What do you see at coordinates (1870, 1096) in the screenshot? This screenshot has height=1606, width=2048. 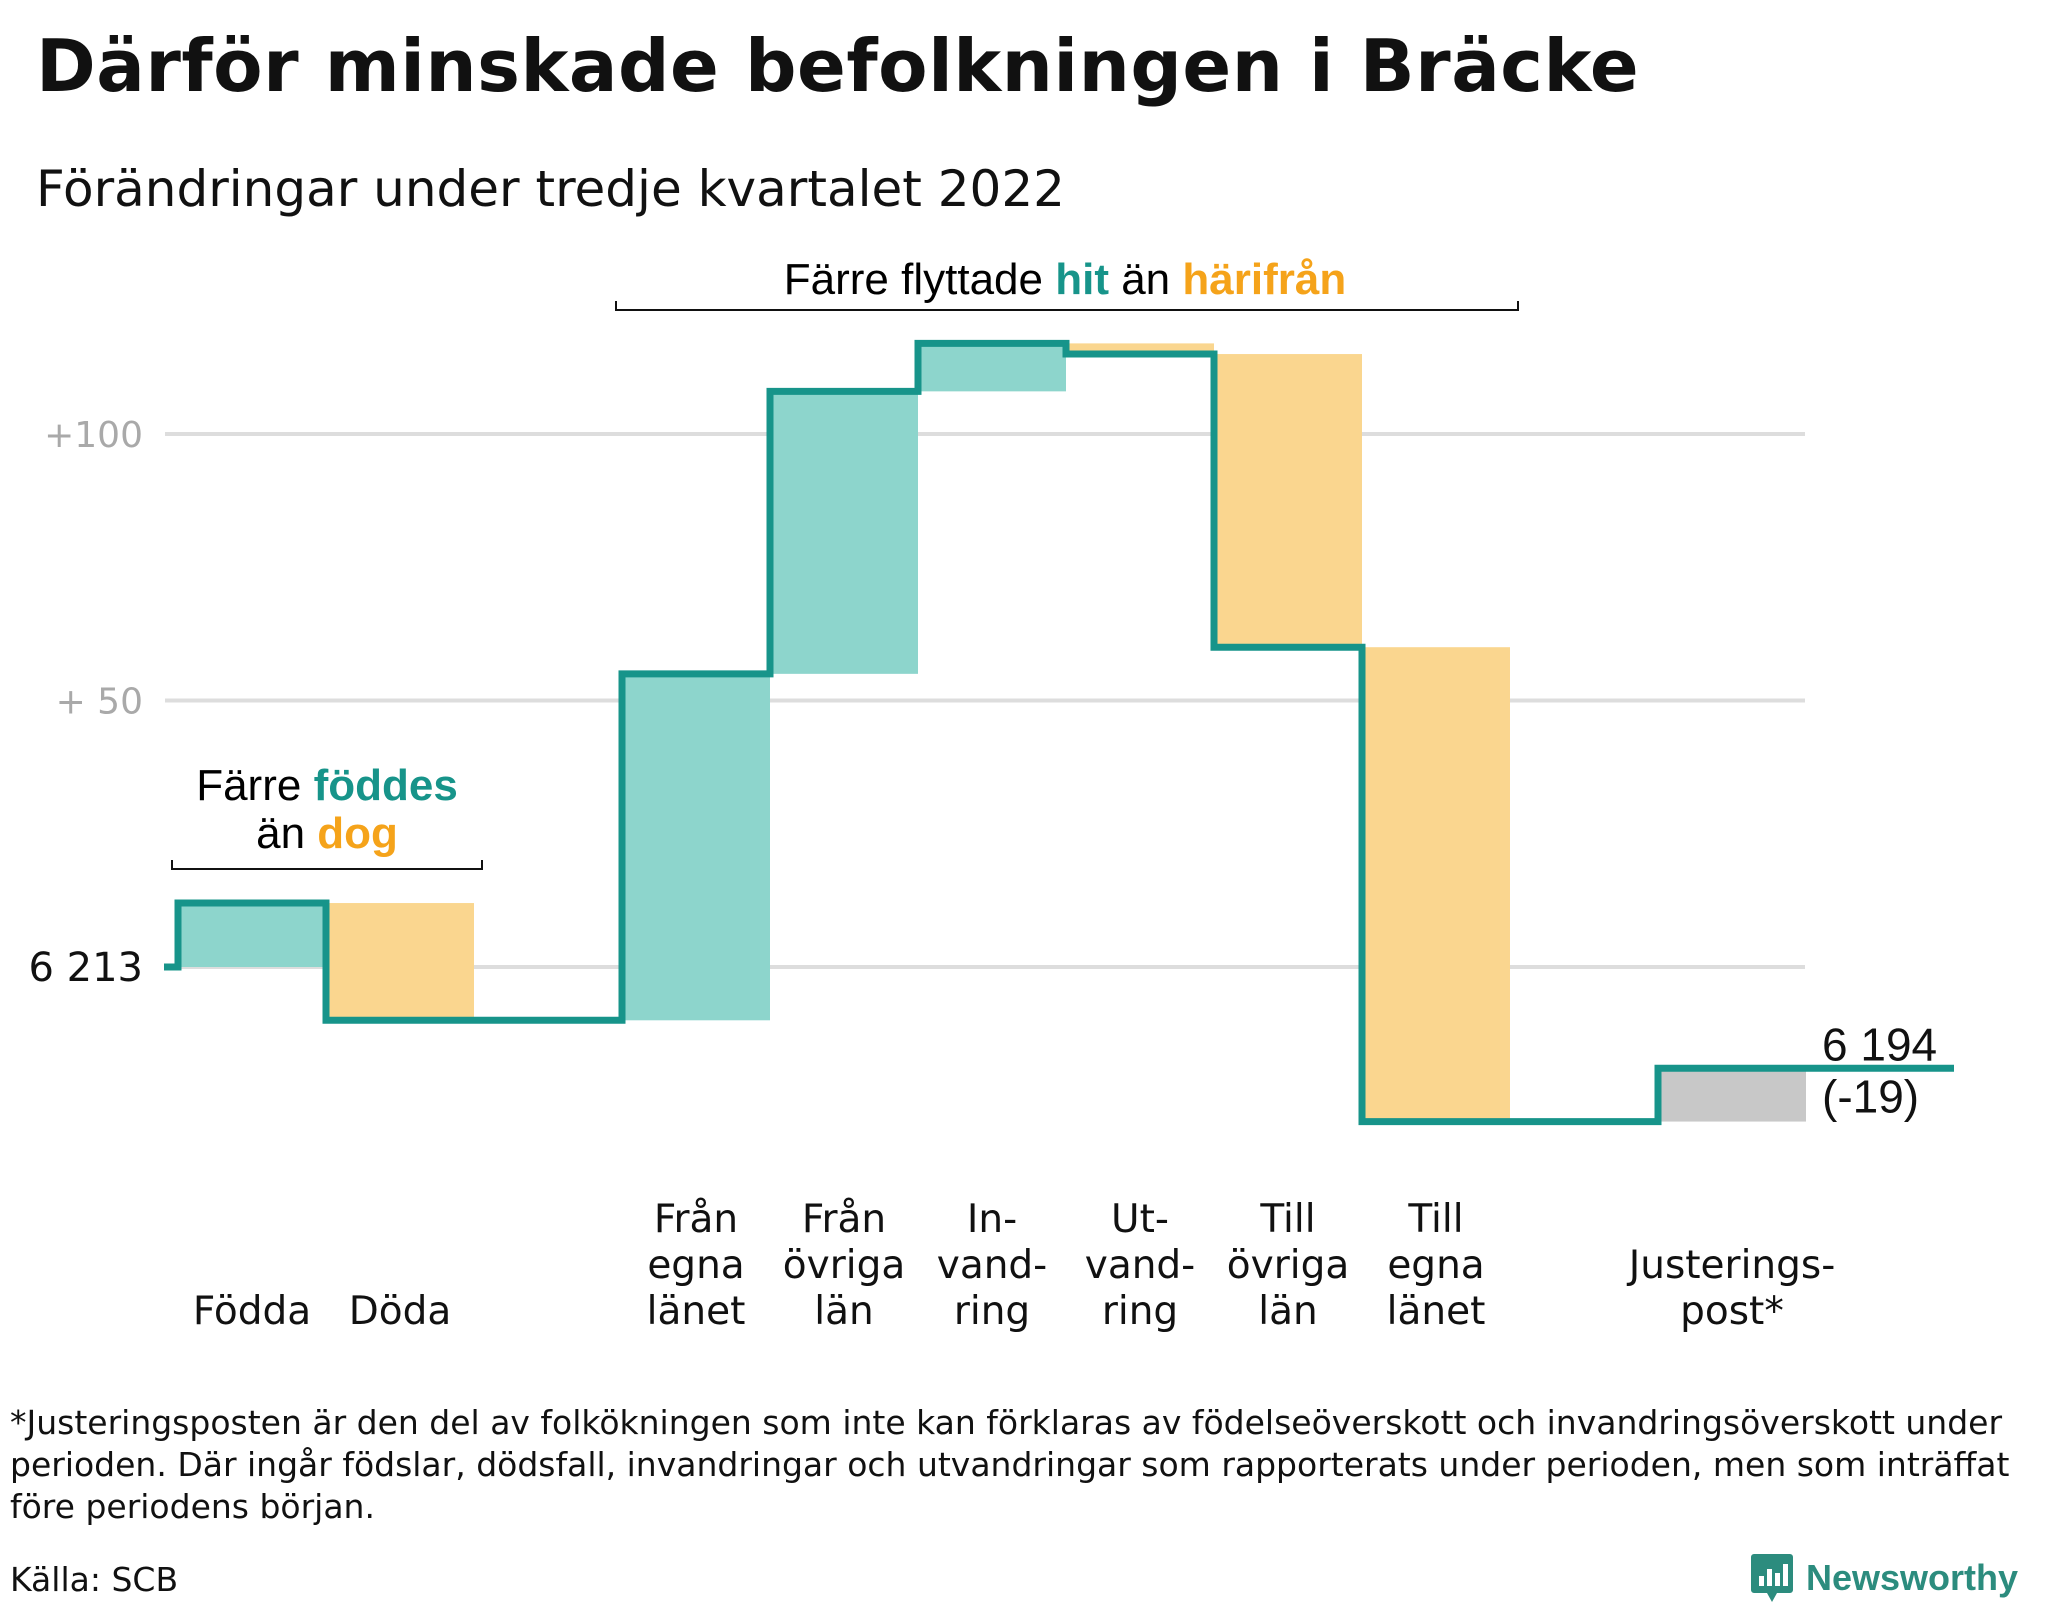 I see `end-change-label: (-19)` at bounding box center [1870, 1096].